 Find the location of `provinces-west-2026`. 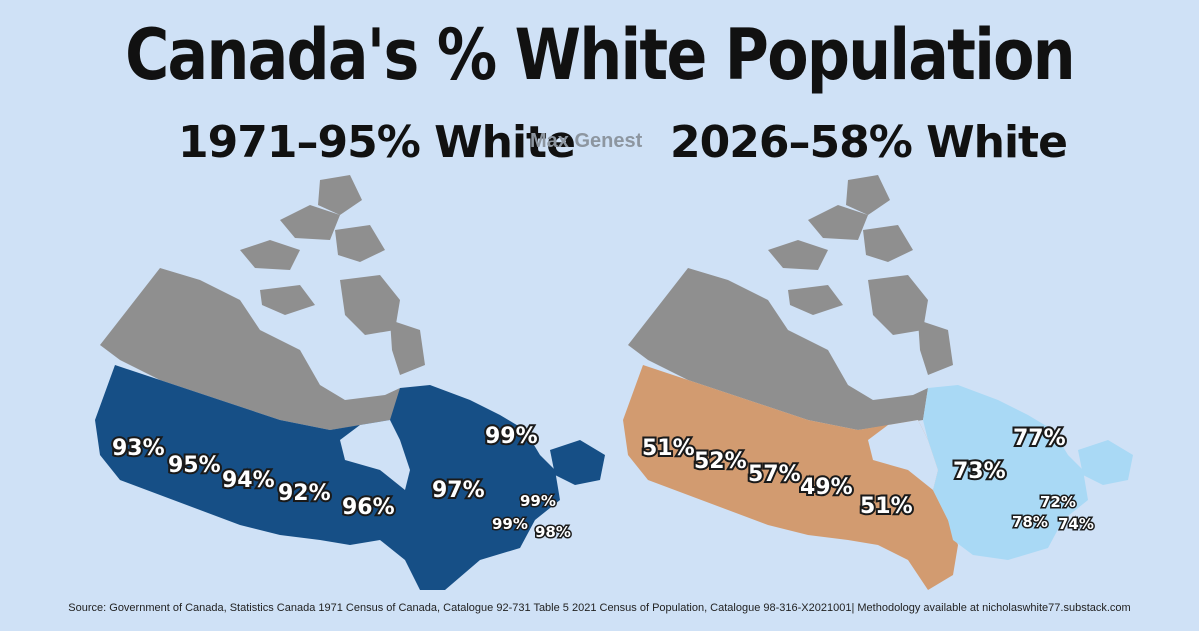

provinces-west-2026 is located at coordinates (790, 477).